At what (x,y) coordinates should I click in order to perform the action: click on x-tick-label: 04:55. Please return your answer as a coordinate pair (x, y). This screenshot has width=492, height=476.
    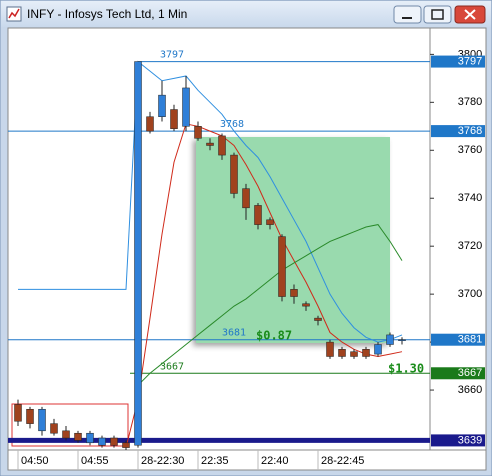
    Looking at the image, I should click on (95, 461).